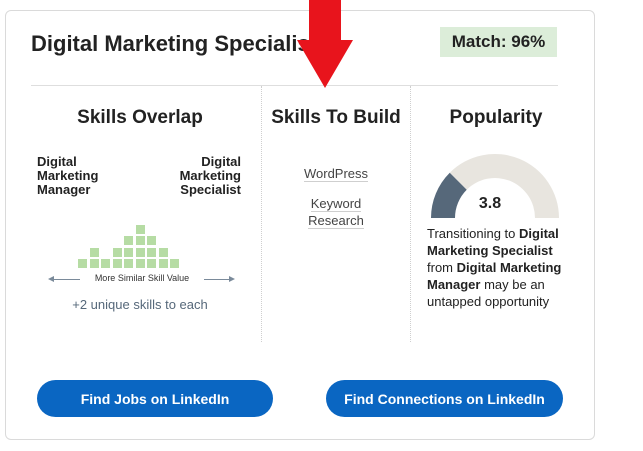  What do you see at coordinates (210, 175) in the screenshot?
I see `to-role-label: Digital Marketing Specialist` at bounding box center [210, 175].